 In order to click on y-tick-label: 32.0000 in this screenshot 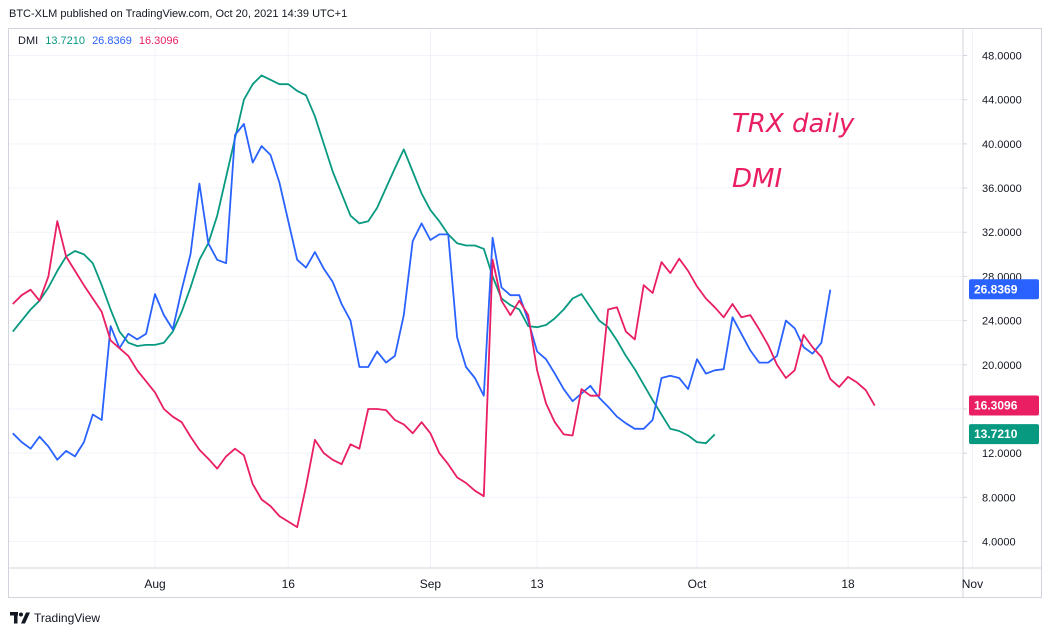, I will do `click(1002, 233)`.